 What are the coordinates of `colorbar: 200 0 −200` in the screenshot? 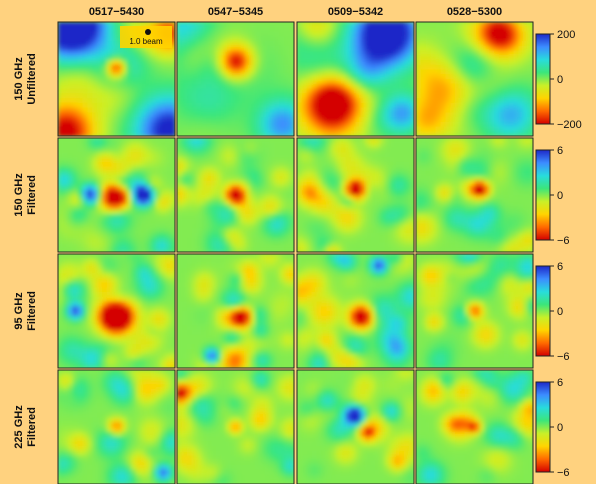 It's located at (559, 80).